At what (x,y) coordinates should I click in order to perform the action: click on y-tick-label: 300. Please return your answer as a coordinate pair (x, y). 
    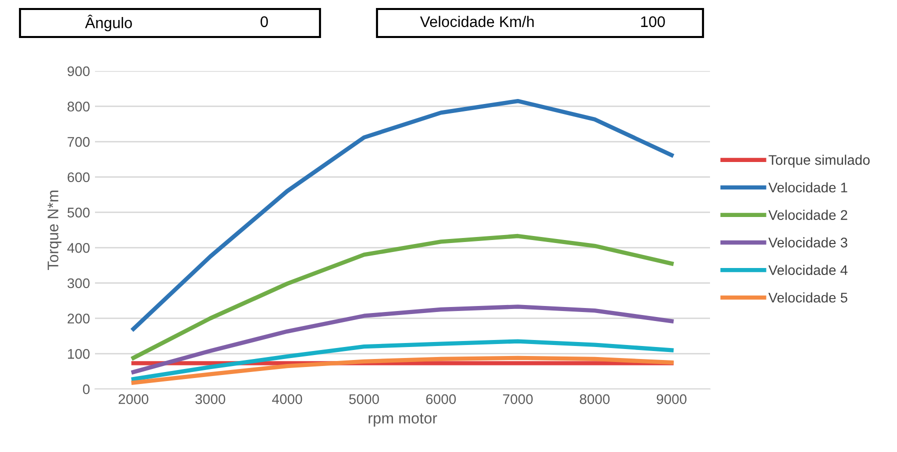
    Looking at the image, I should click on (79, 283).